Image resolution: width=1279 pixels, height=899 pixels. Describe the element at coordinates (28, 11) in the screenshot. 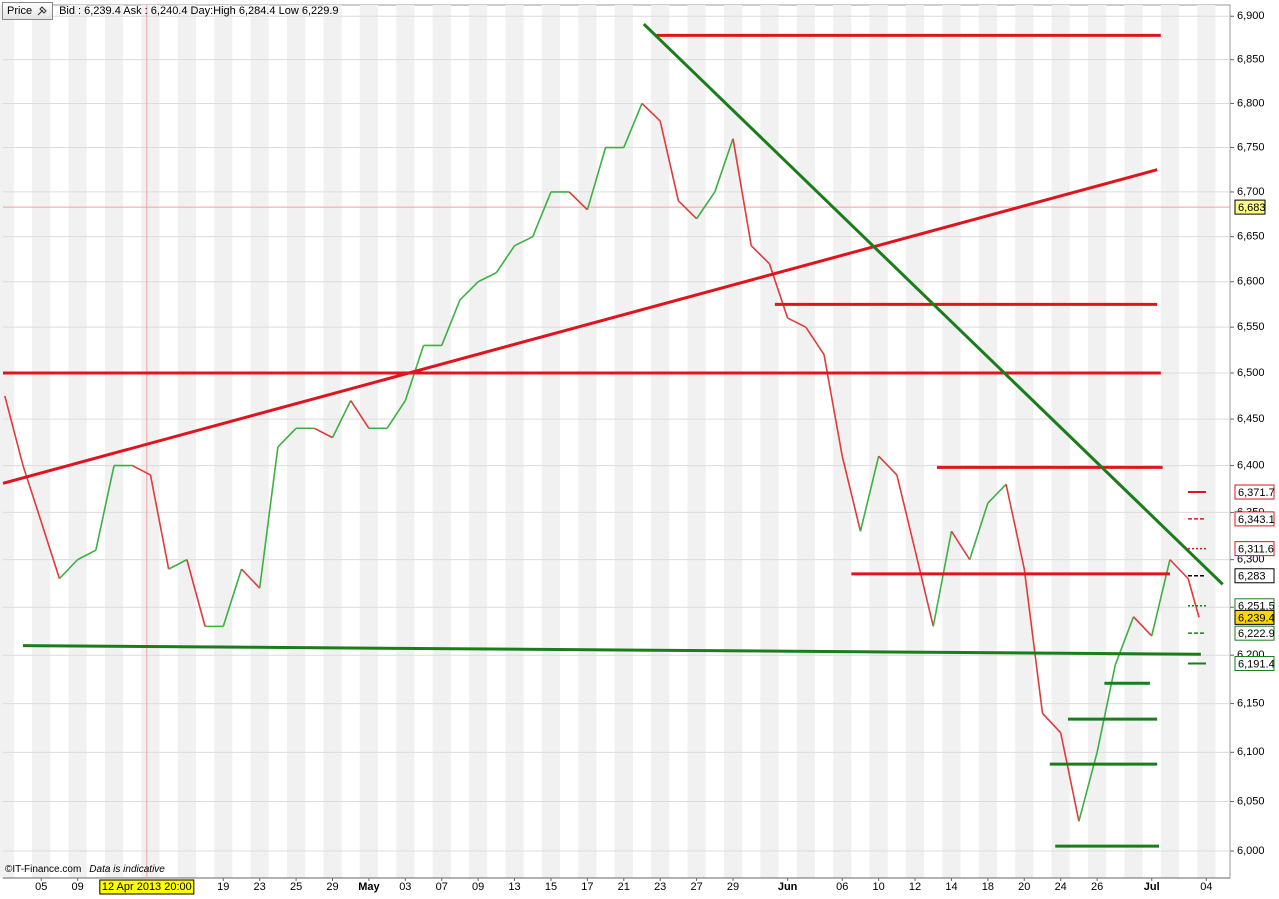

I see `price-button: Price` at that location.